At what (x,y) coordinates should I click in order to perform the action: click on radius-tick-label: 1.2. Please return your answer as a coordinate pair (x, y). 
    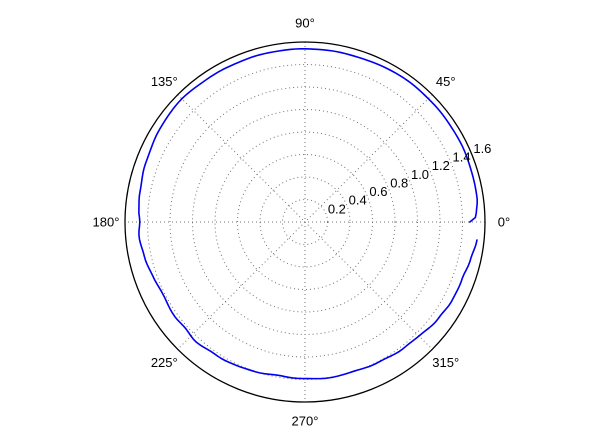
    Looking at the image, I should click on (441, 165).